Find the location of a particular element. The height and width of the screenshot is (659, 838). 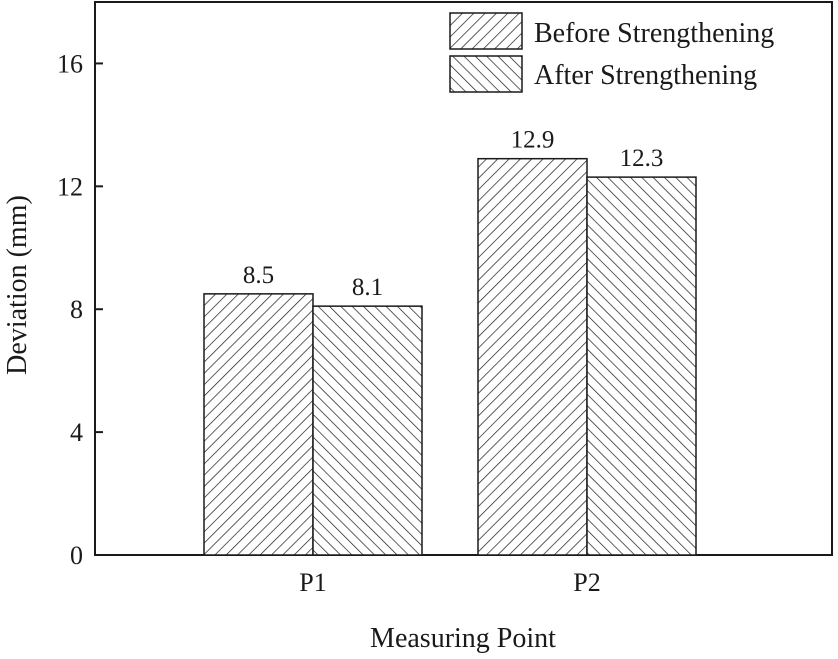

bar-after-p1 is located at coordinates (367, 430).